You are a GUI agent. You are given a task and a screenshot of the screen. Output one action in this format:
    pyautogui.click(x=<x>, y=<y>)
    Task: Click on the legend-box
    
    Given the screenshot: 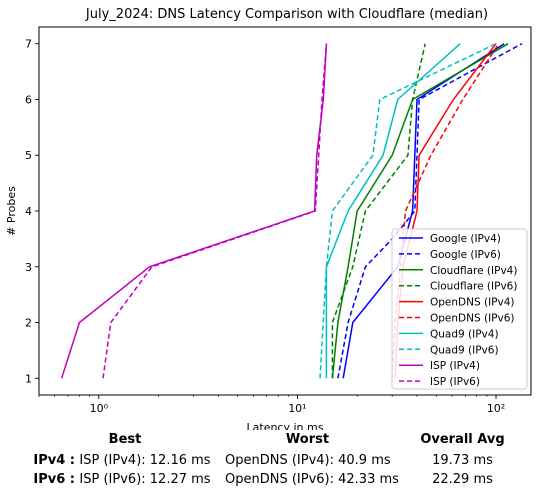 What is the action you would take?
    pyautogui.click(x=459, y=309)
    